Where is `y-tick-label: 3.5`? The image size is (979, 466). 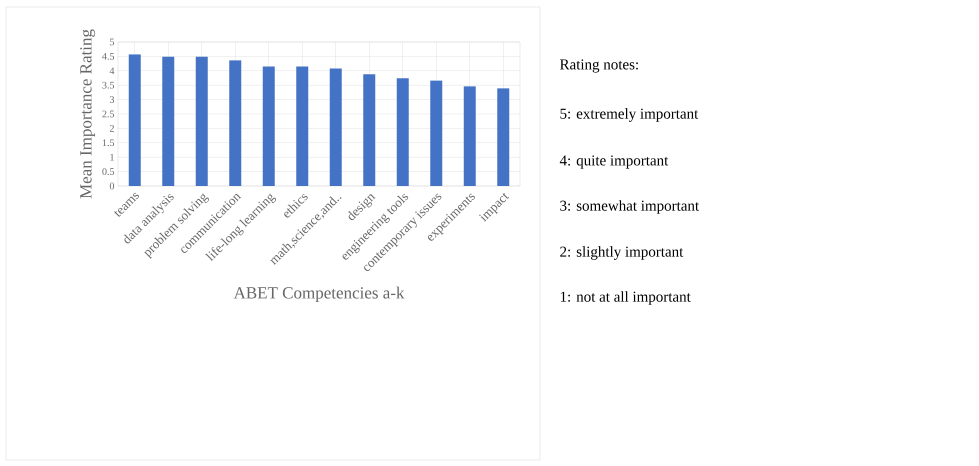 y-tick-label: 3.5 is located at coordinates (108, 85).